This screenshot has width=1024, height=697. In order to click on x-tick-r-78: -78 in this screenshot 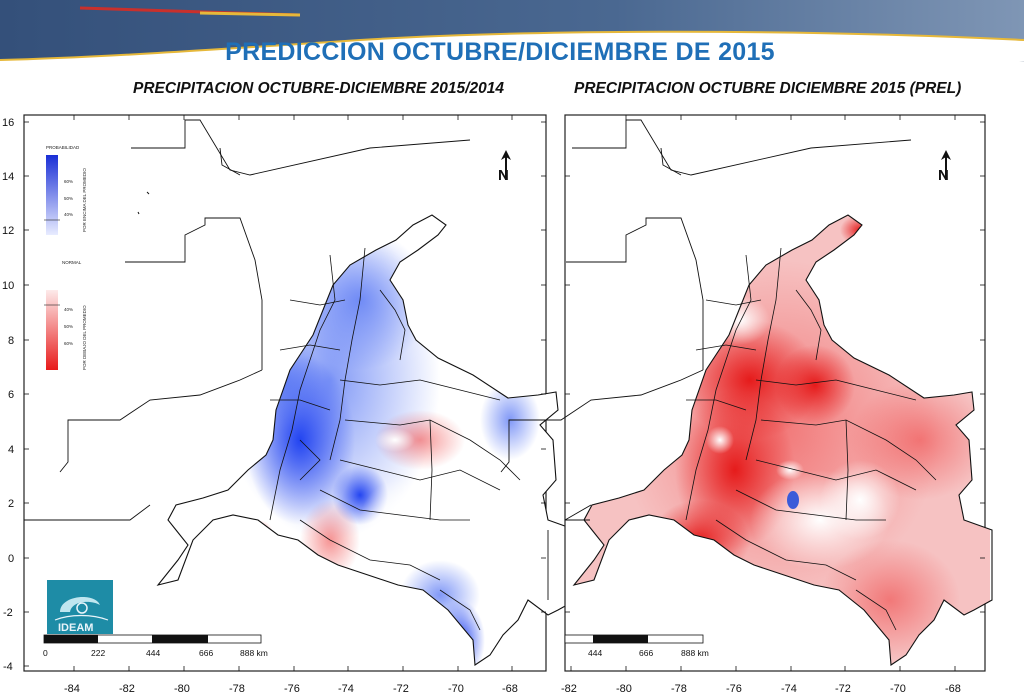, I will do `click(679, 689)`.